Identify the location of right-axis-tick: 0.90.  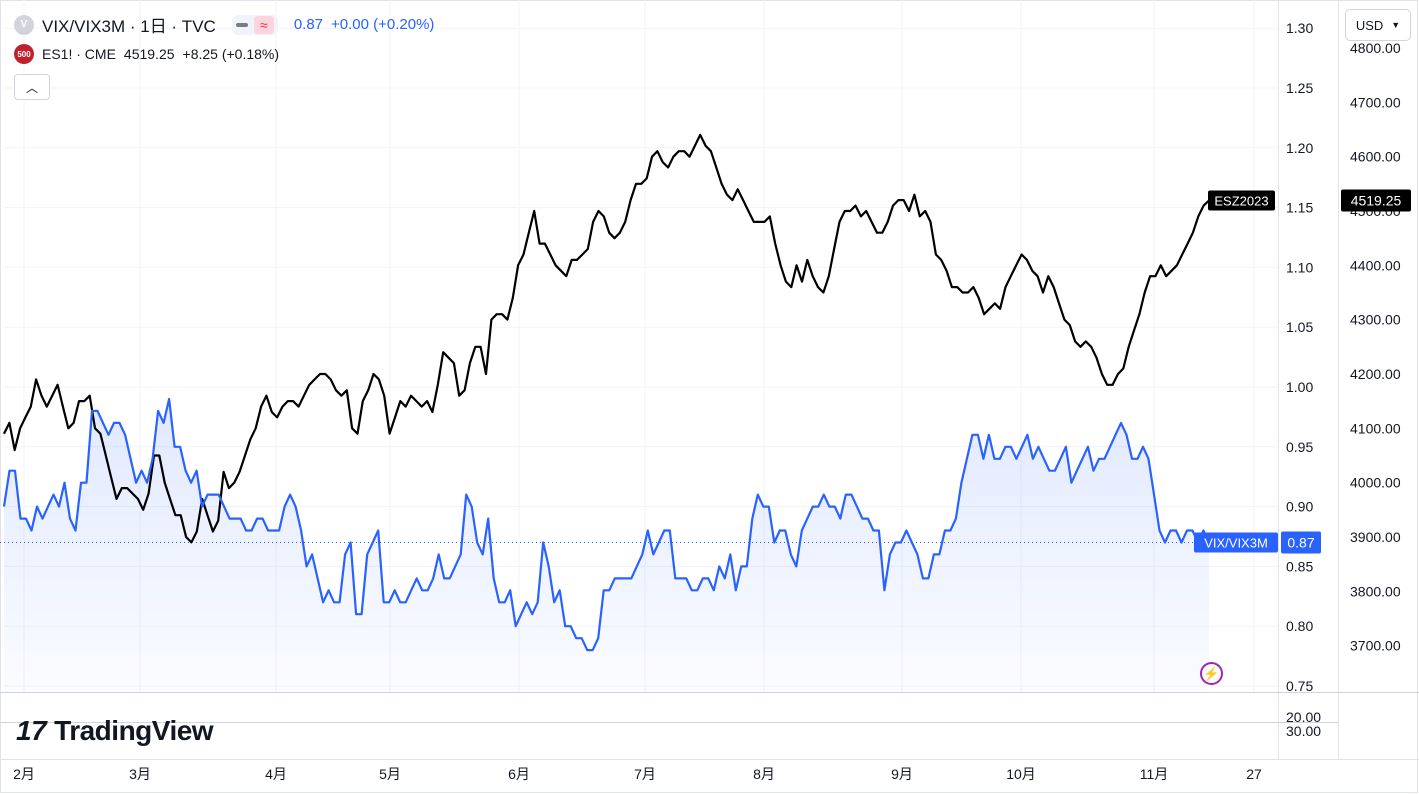
(1299, 507).